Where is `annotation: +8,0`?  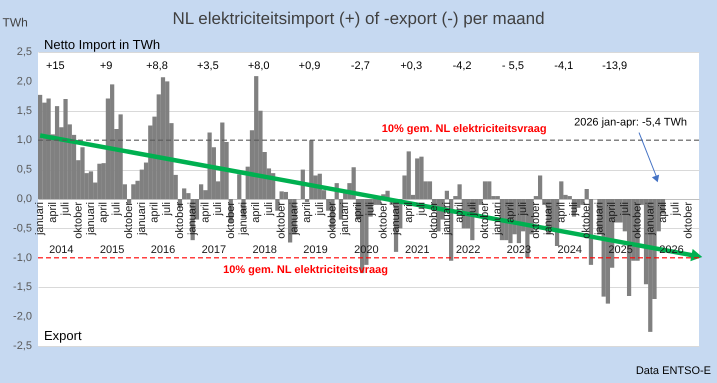 annotation: +8,0 is located at coordinates (259, 66).